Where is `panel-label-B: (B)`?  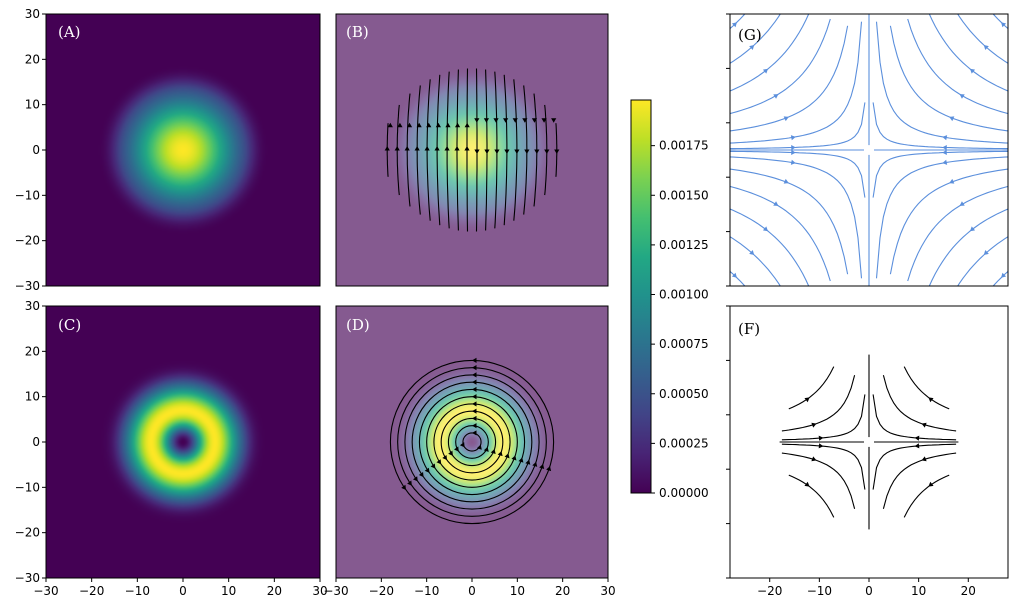
panel-label-B: (B) is located at coordinates (357, 32).